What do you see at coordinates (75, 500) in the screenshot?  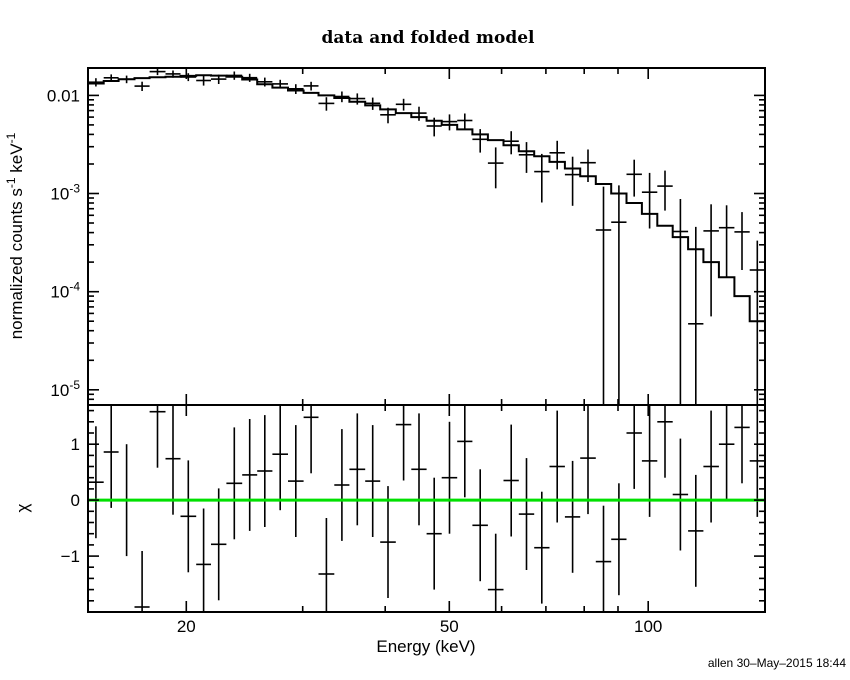 I see `y-tick-label-bottom: 0` at bounding box center [75, 500].